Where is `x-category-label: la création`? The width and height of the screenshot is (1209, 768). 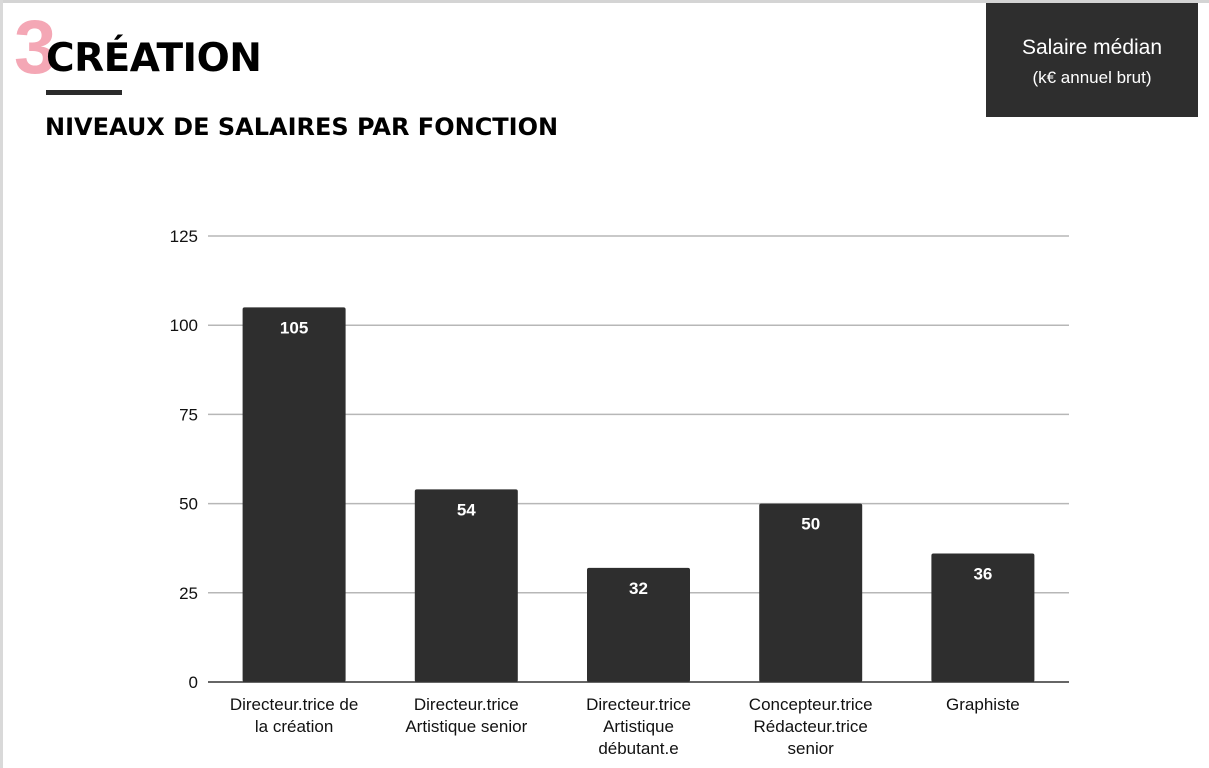
x-category-label: la création is located at coordinates (294, 726).